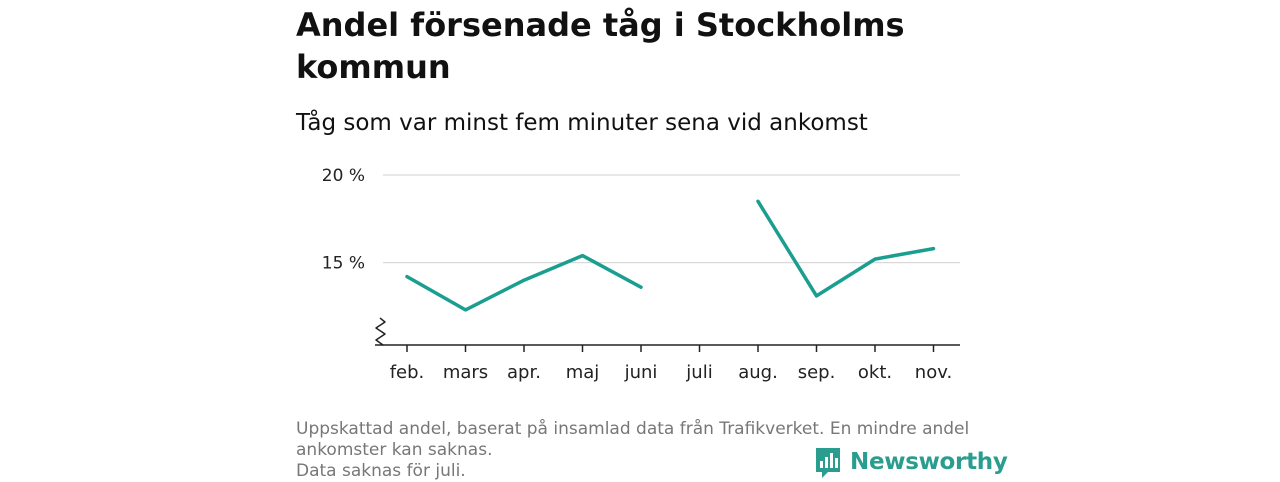 The width and height of the screenshot is (1280, 482). I want to click on footnote-line: Data saknas för juli., so click(381, 471).